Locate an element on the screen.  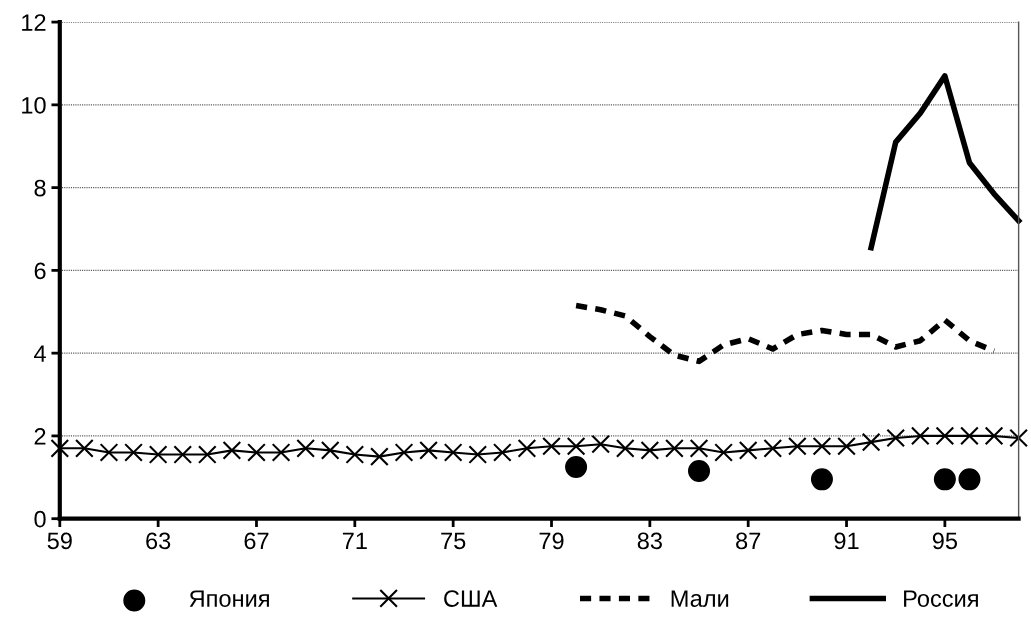
x-tick-label: 67 is located at coordinates (256, 541).